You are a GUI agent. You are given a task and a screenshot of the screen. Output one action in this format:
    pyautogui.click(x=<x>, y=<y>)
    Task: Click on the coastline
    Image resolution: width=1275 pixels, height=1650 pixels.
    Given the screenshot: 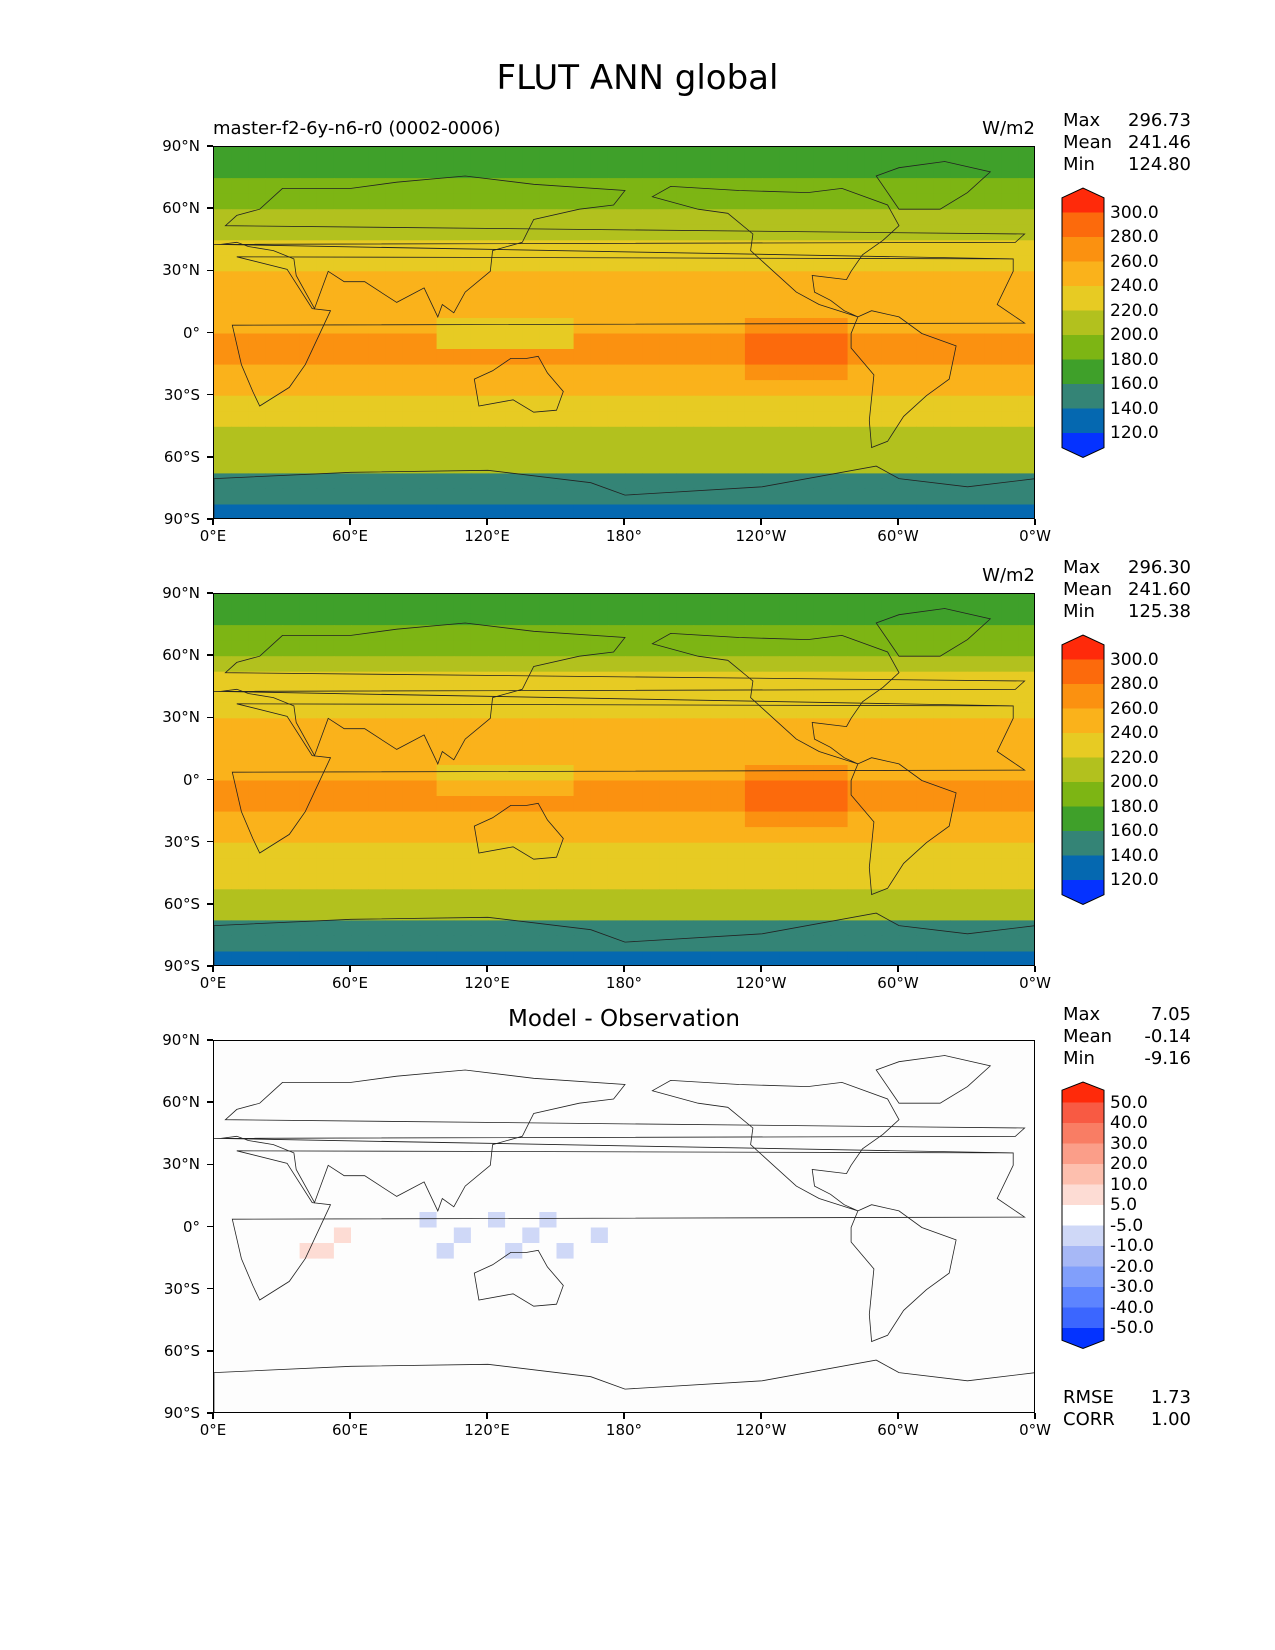 What is the action you would take?
    pyautogui.click(x=628, y=331)
    